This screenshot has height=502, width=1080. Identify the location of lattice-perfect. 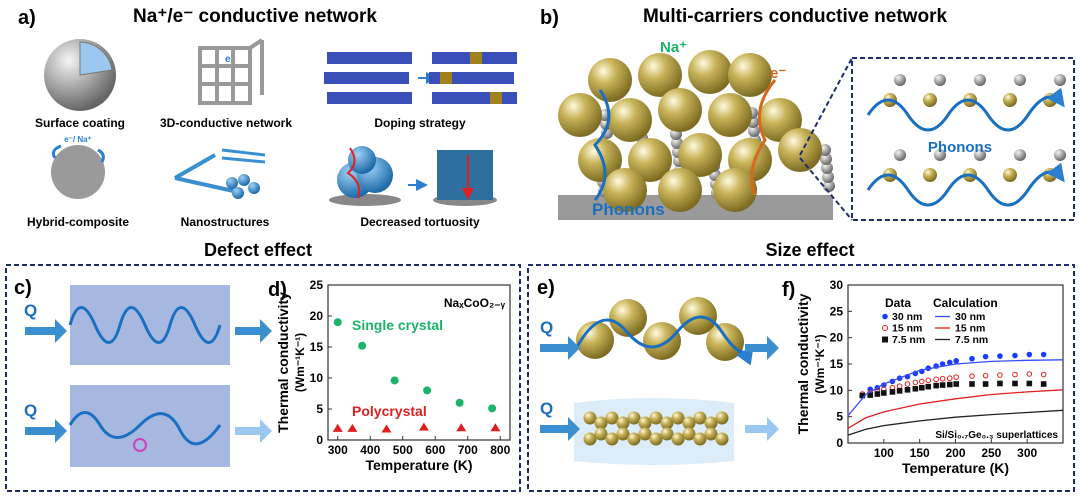
(150, 325).